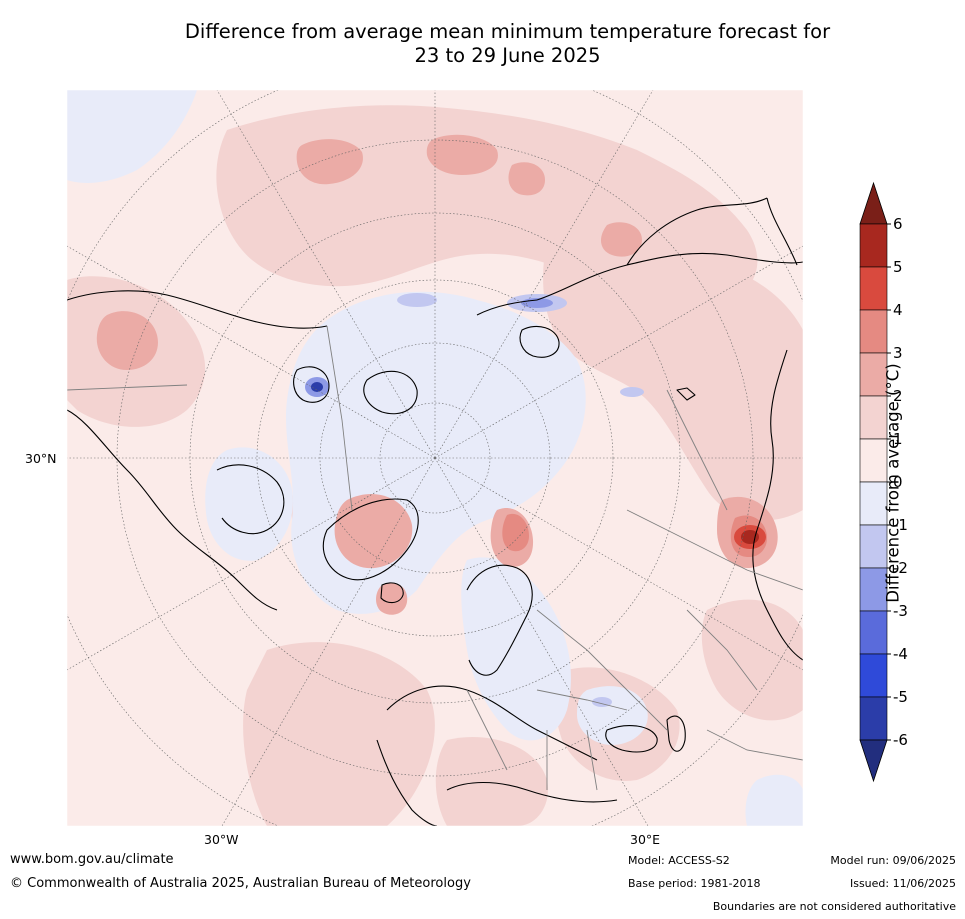  Describe the element at coordinates (898, 224) in the screenshot. I see `colorbar-tick-label: 6` at that location.